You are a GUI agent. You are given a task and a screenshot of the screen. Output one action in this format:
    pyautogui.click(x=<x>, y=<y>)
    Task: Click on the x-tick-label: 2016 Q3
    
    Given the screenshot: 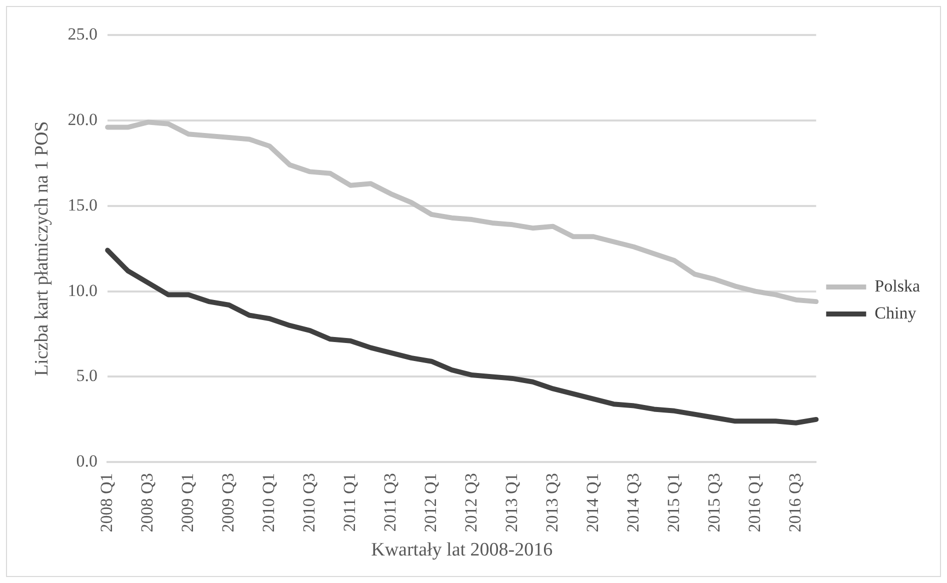 What is the action you would take?
    pyautogui.click(x=794, y=502)
    